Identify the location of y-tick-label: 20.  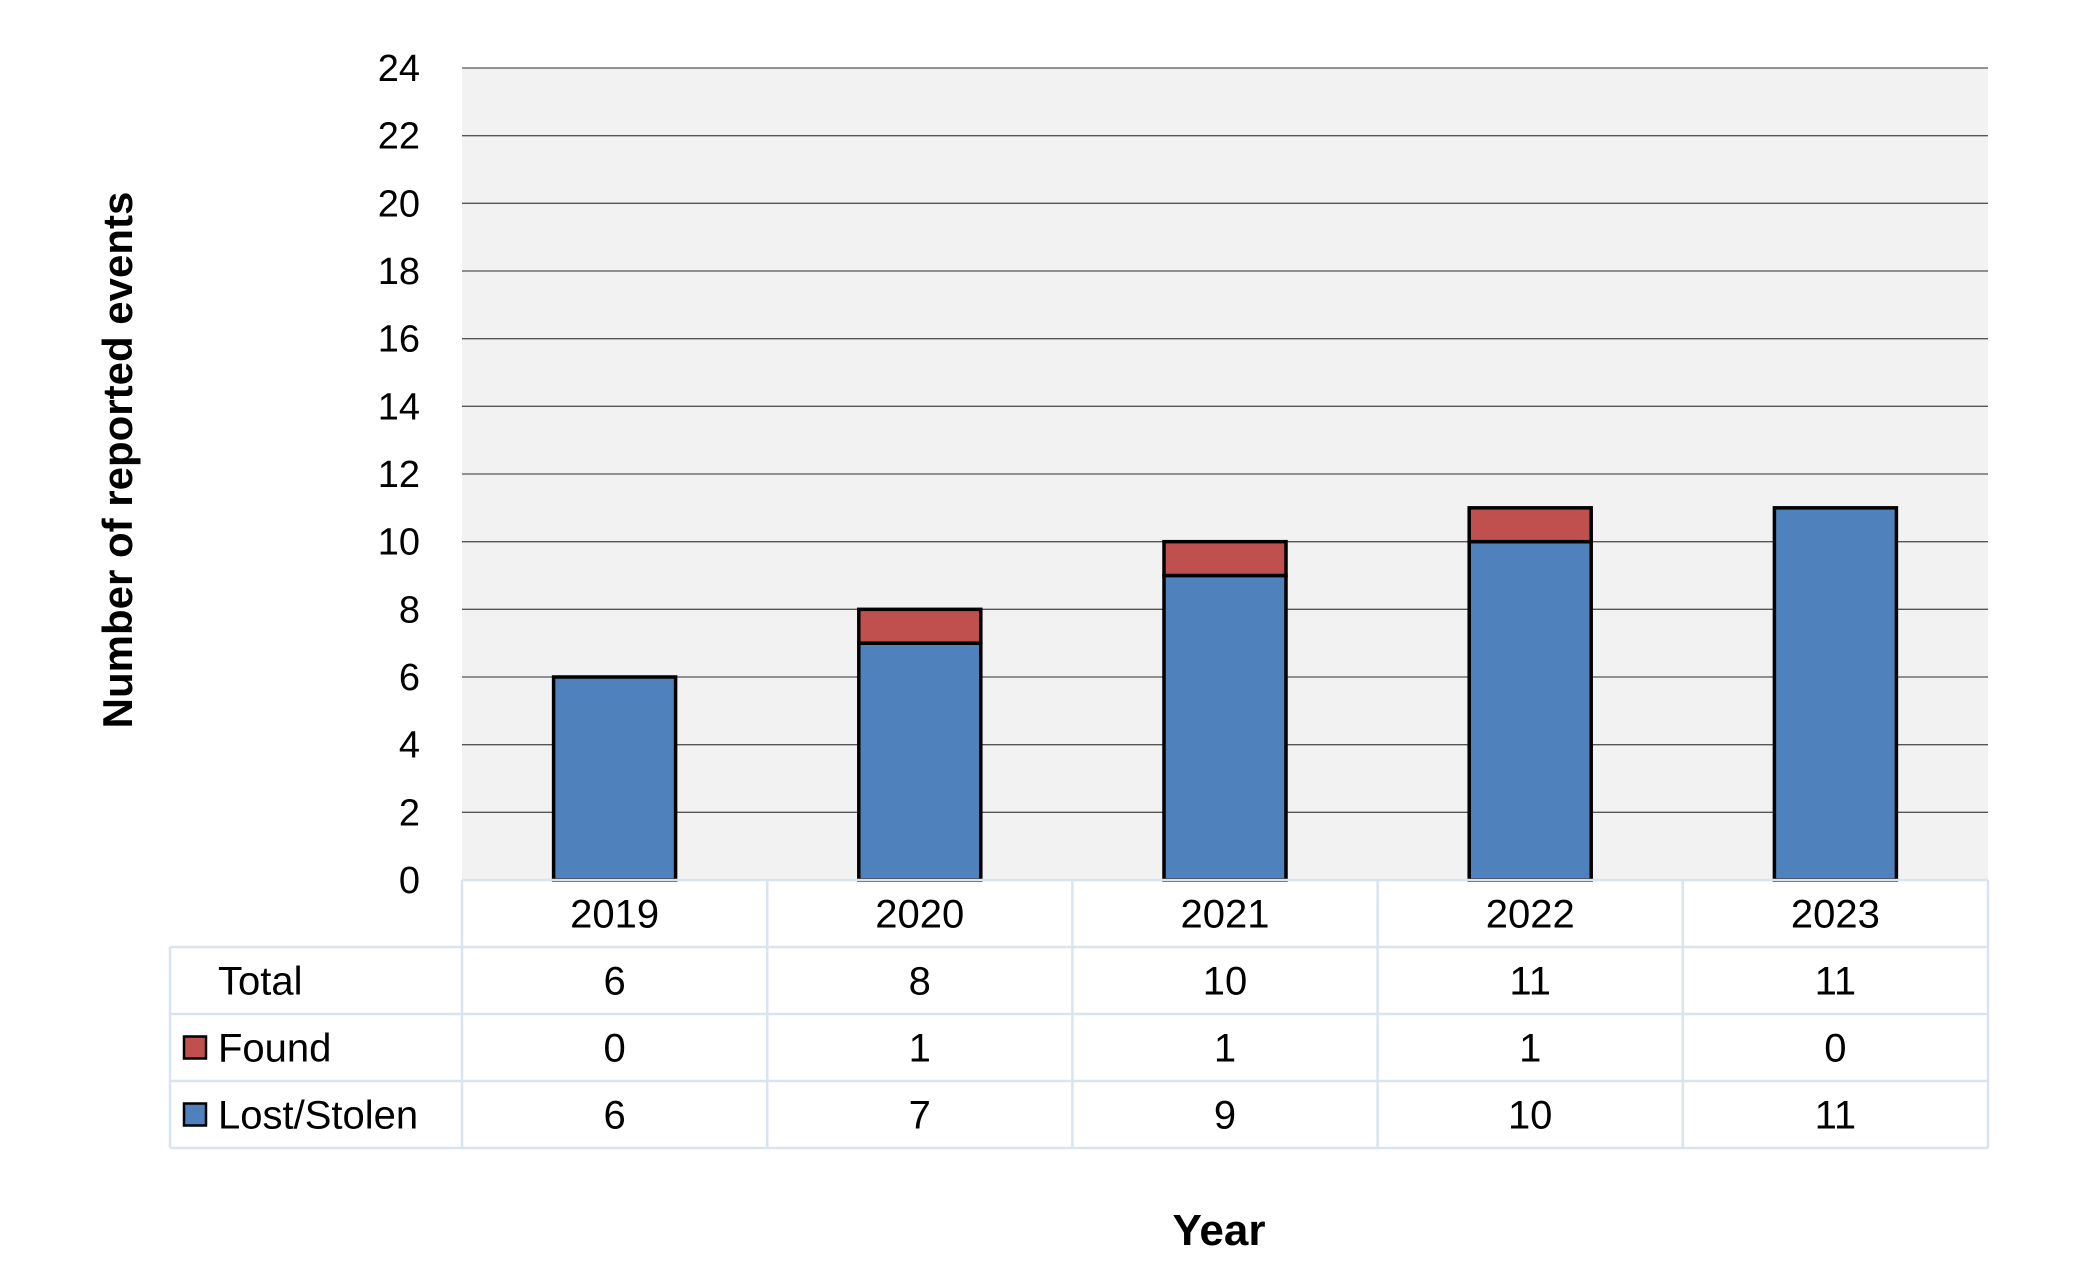
(399, 204).